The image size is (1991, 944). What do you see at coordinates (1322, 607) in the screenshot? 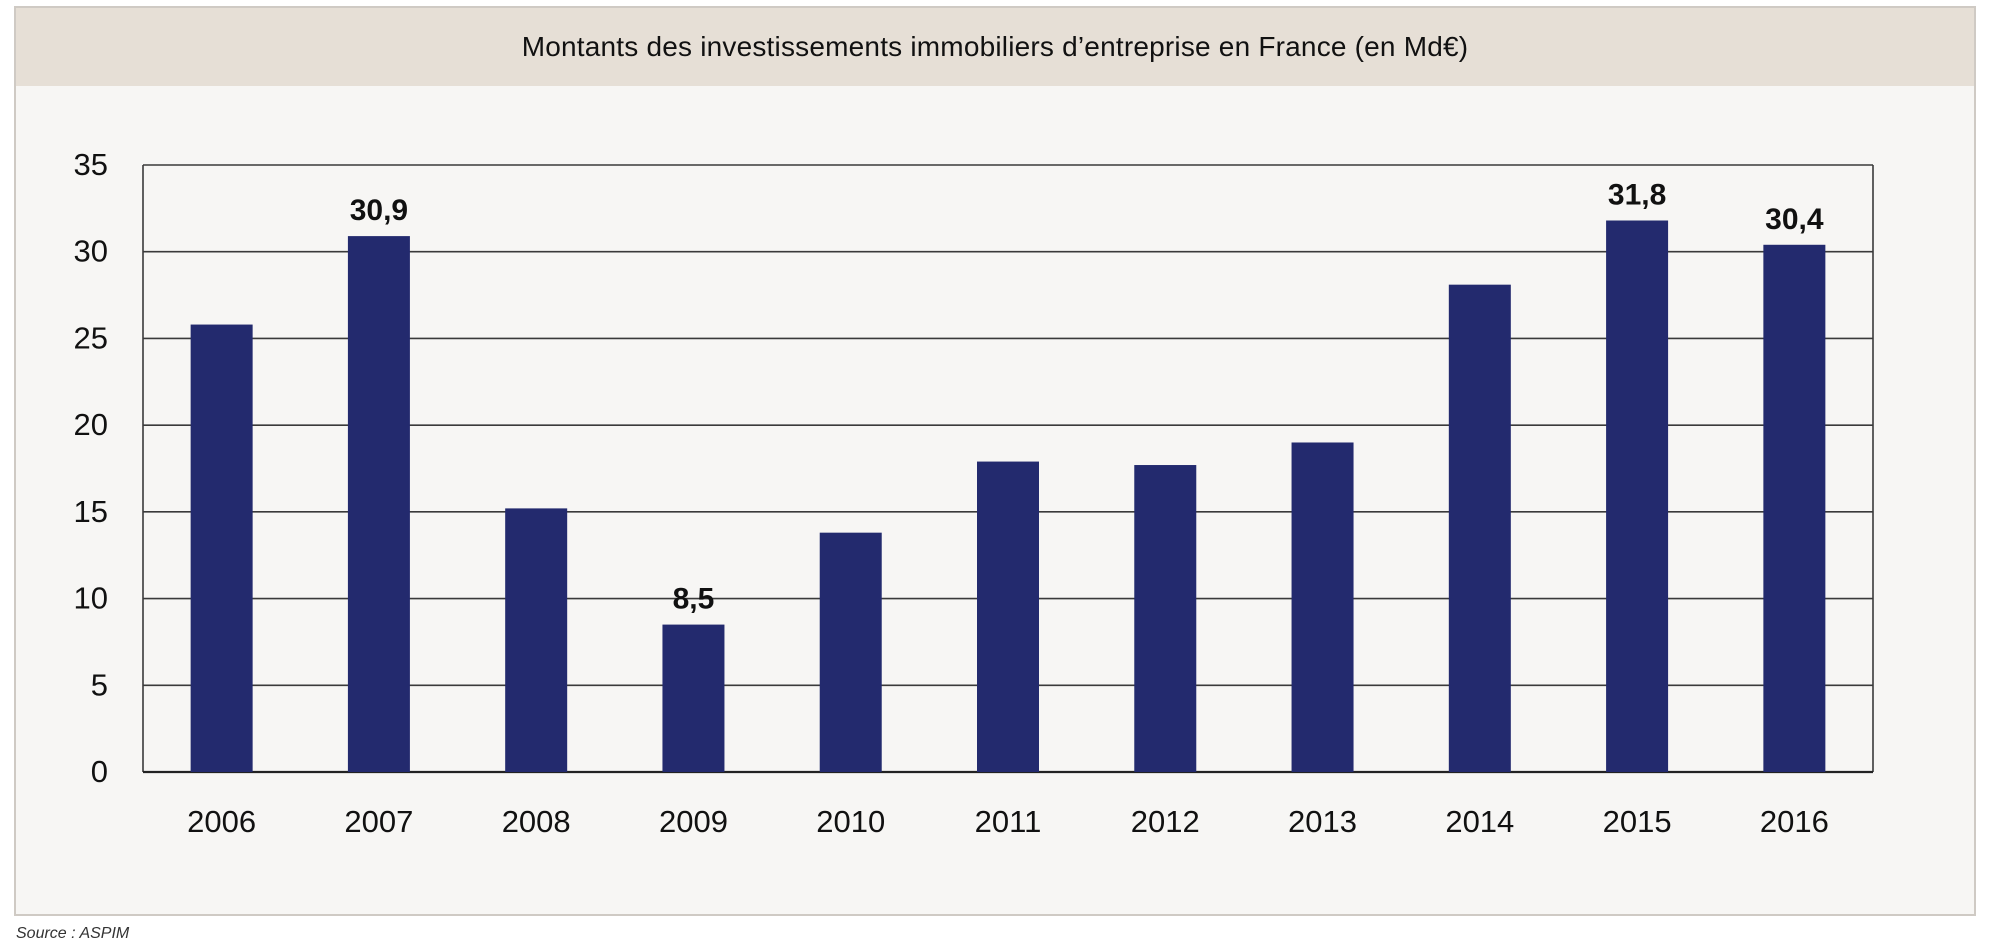
I see `bar-2013` at bounding box center [1322, 607].